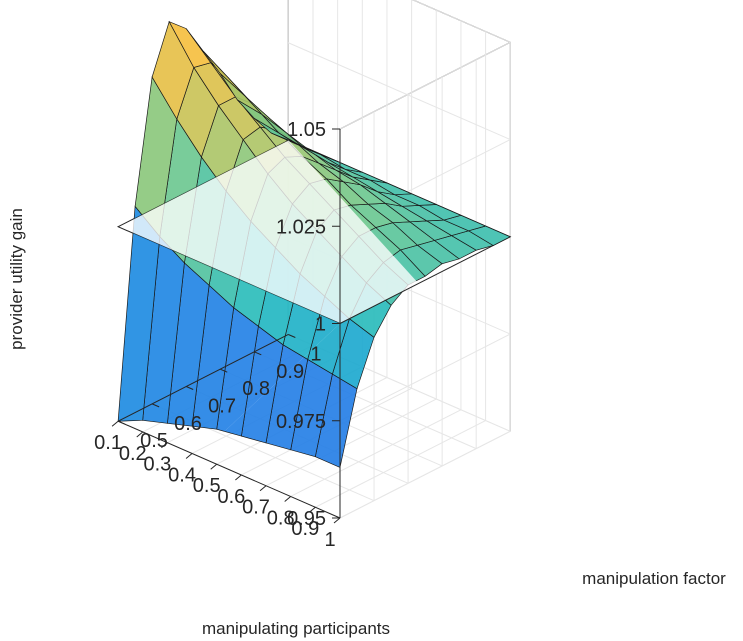  I want to click on z-tick-label: 1.025, so click(301, 227).